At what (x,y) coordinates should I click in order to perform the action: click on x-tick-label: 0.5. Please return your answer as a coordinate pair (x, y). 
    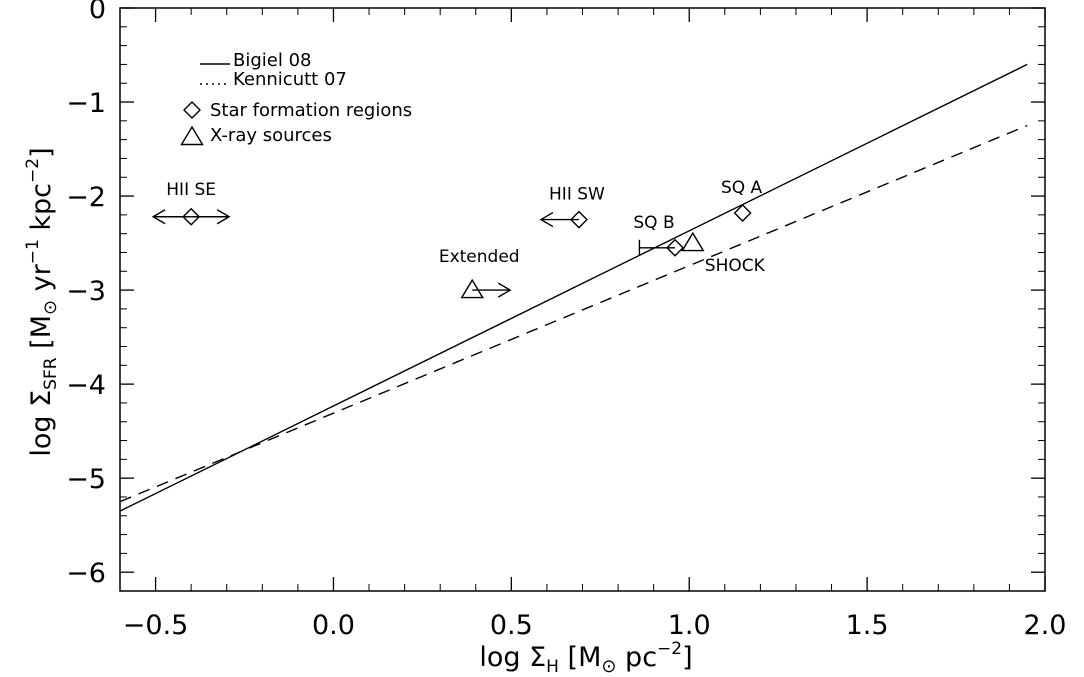
    Looking at the image, I should click on (511, 625).